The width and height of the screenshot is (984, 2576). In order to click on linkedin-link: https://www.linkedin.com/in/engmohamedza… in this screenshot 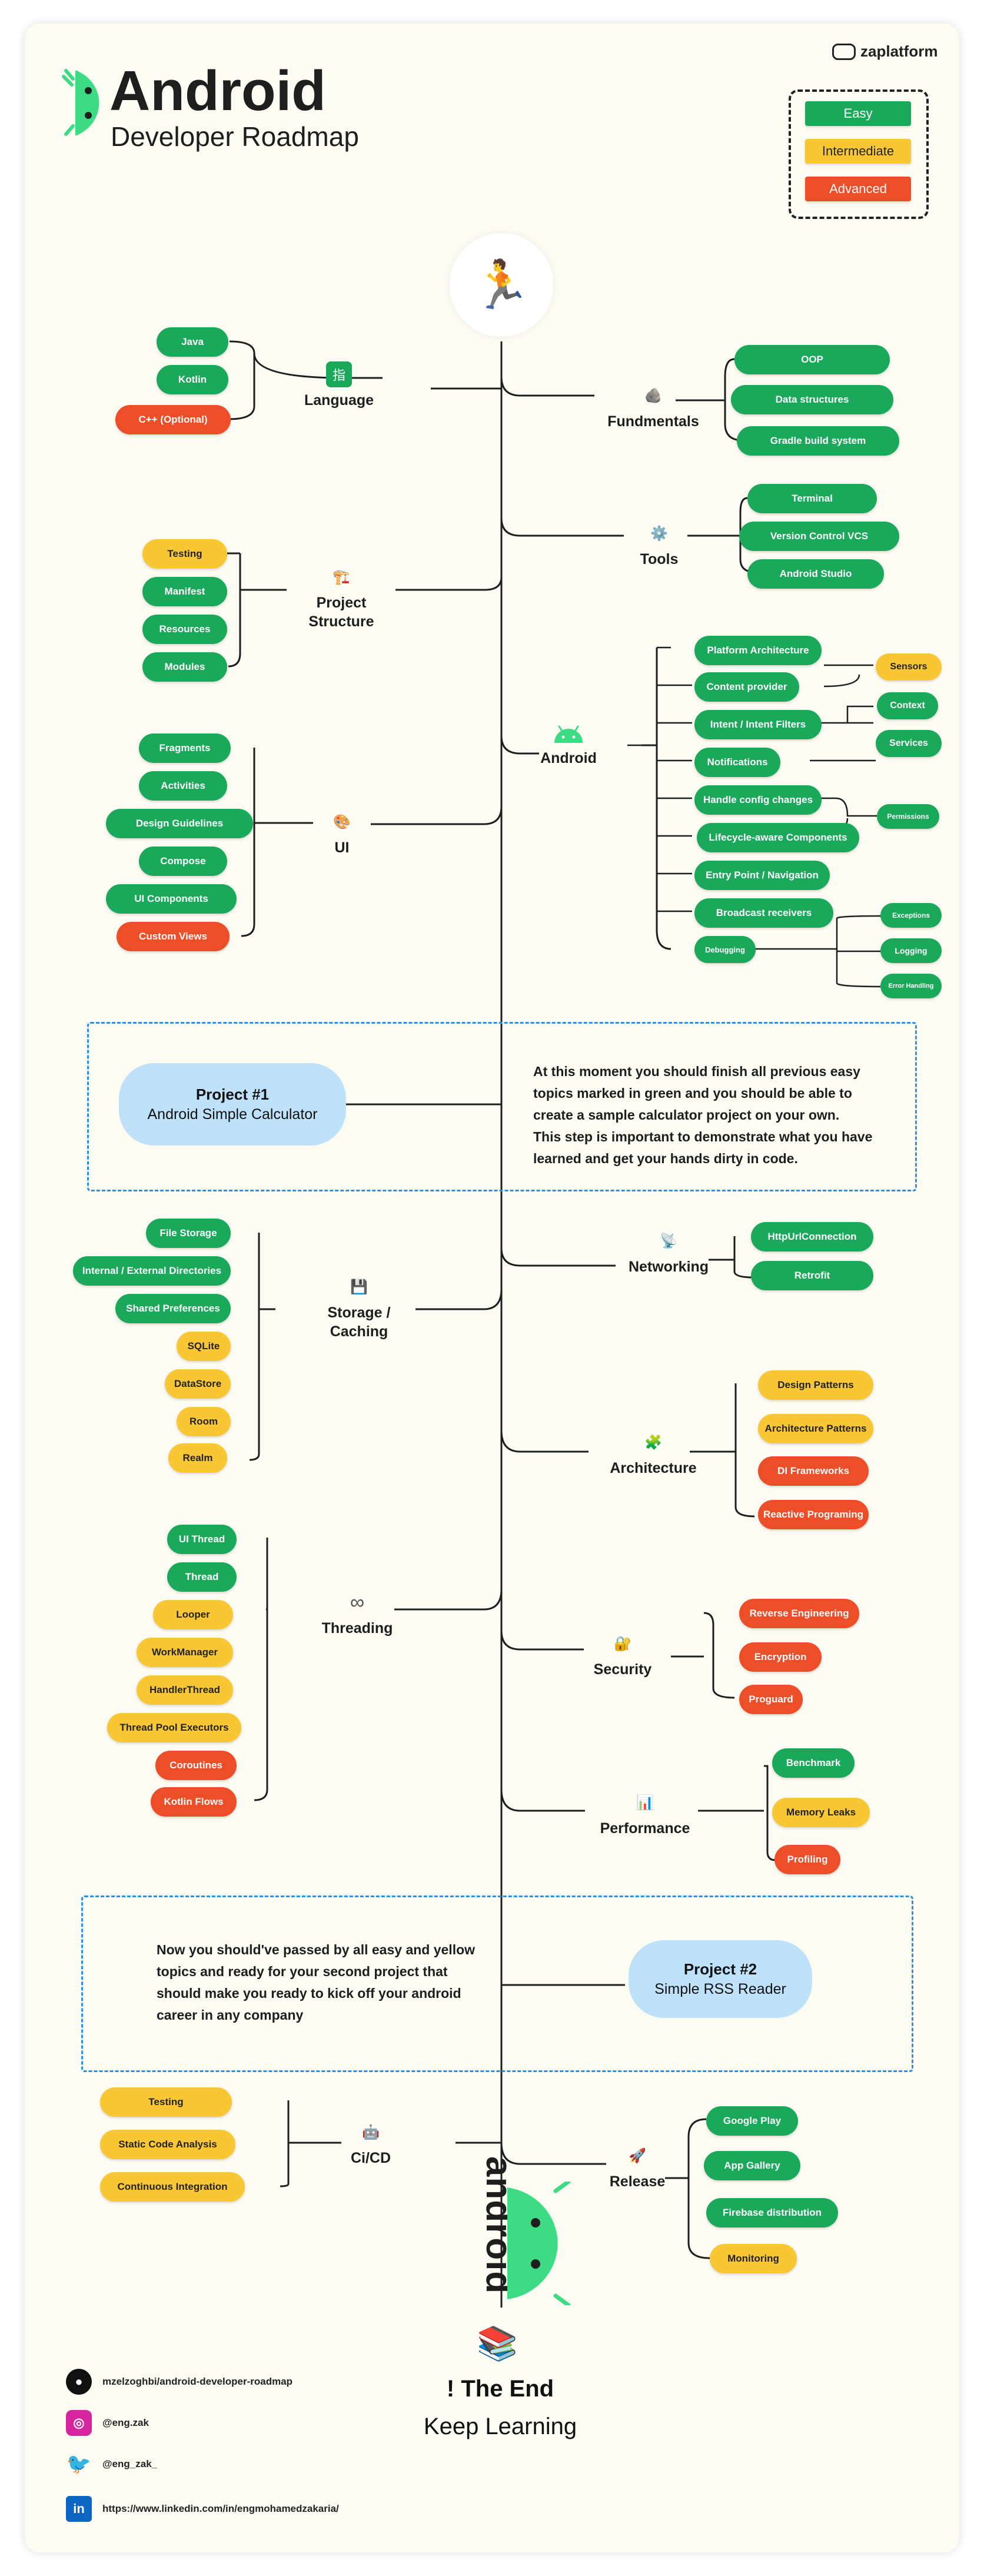, I will do `click(220, 2509)`.